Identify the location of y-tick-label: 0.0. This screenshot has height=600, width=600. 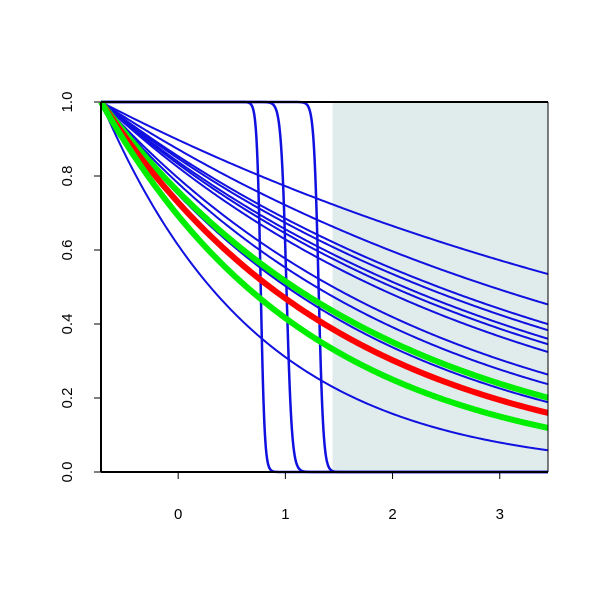
(67, 472).